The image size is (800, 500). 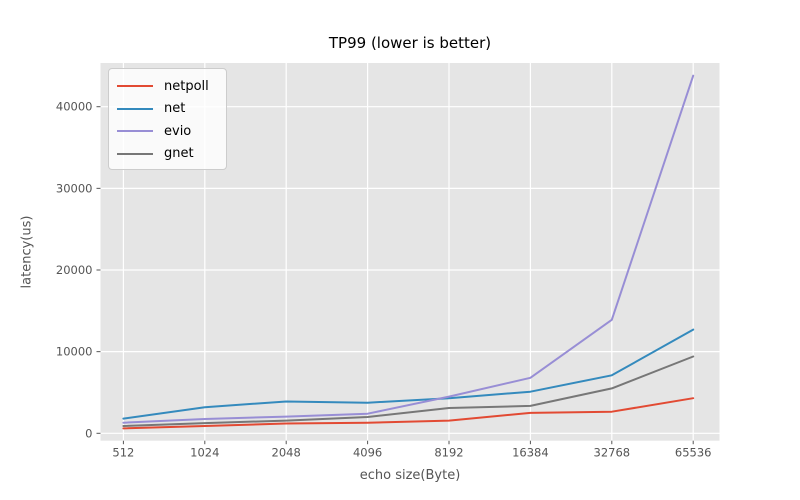 I want to click on legend-item-net: net, so click(x=167, y=109).